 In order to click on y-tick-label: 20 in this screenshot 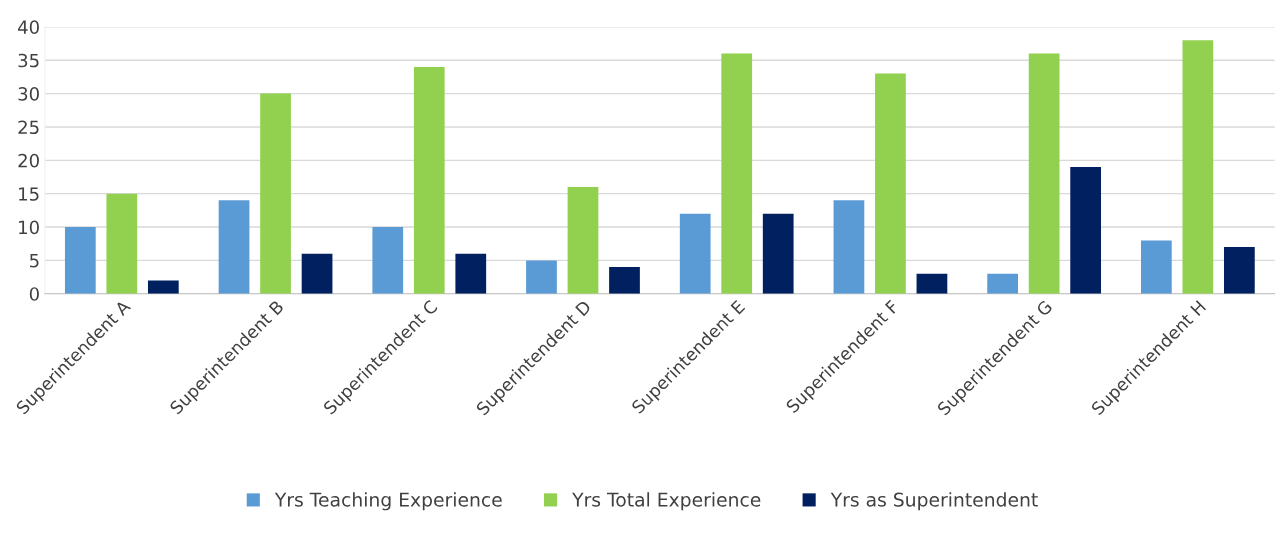, I will do `click(28, 160)`.